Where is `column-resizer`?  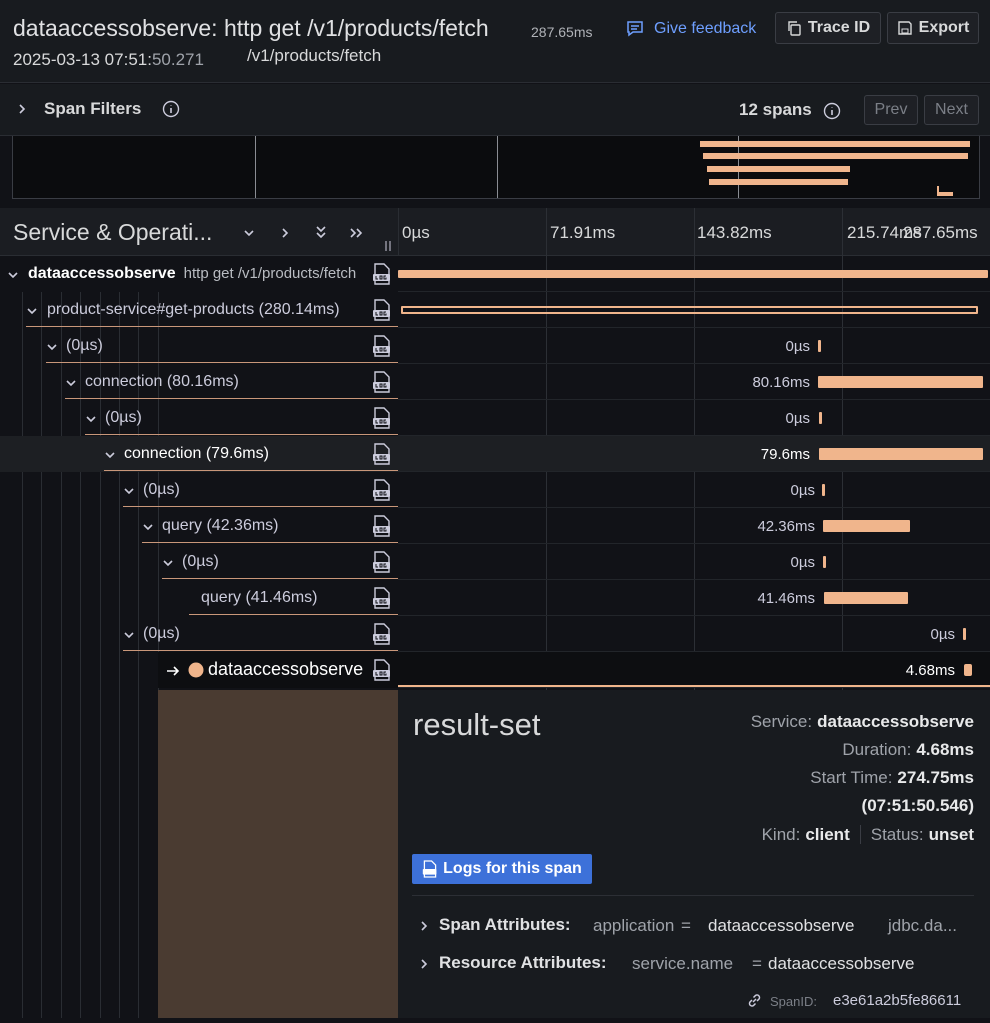 column-resizer is located at coordinates (388, 248).